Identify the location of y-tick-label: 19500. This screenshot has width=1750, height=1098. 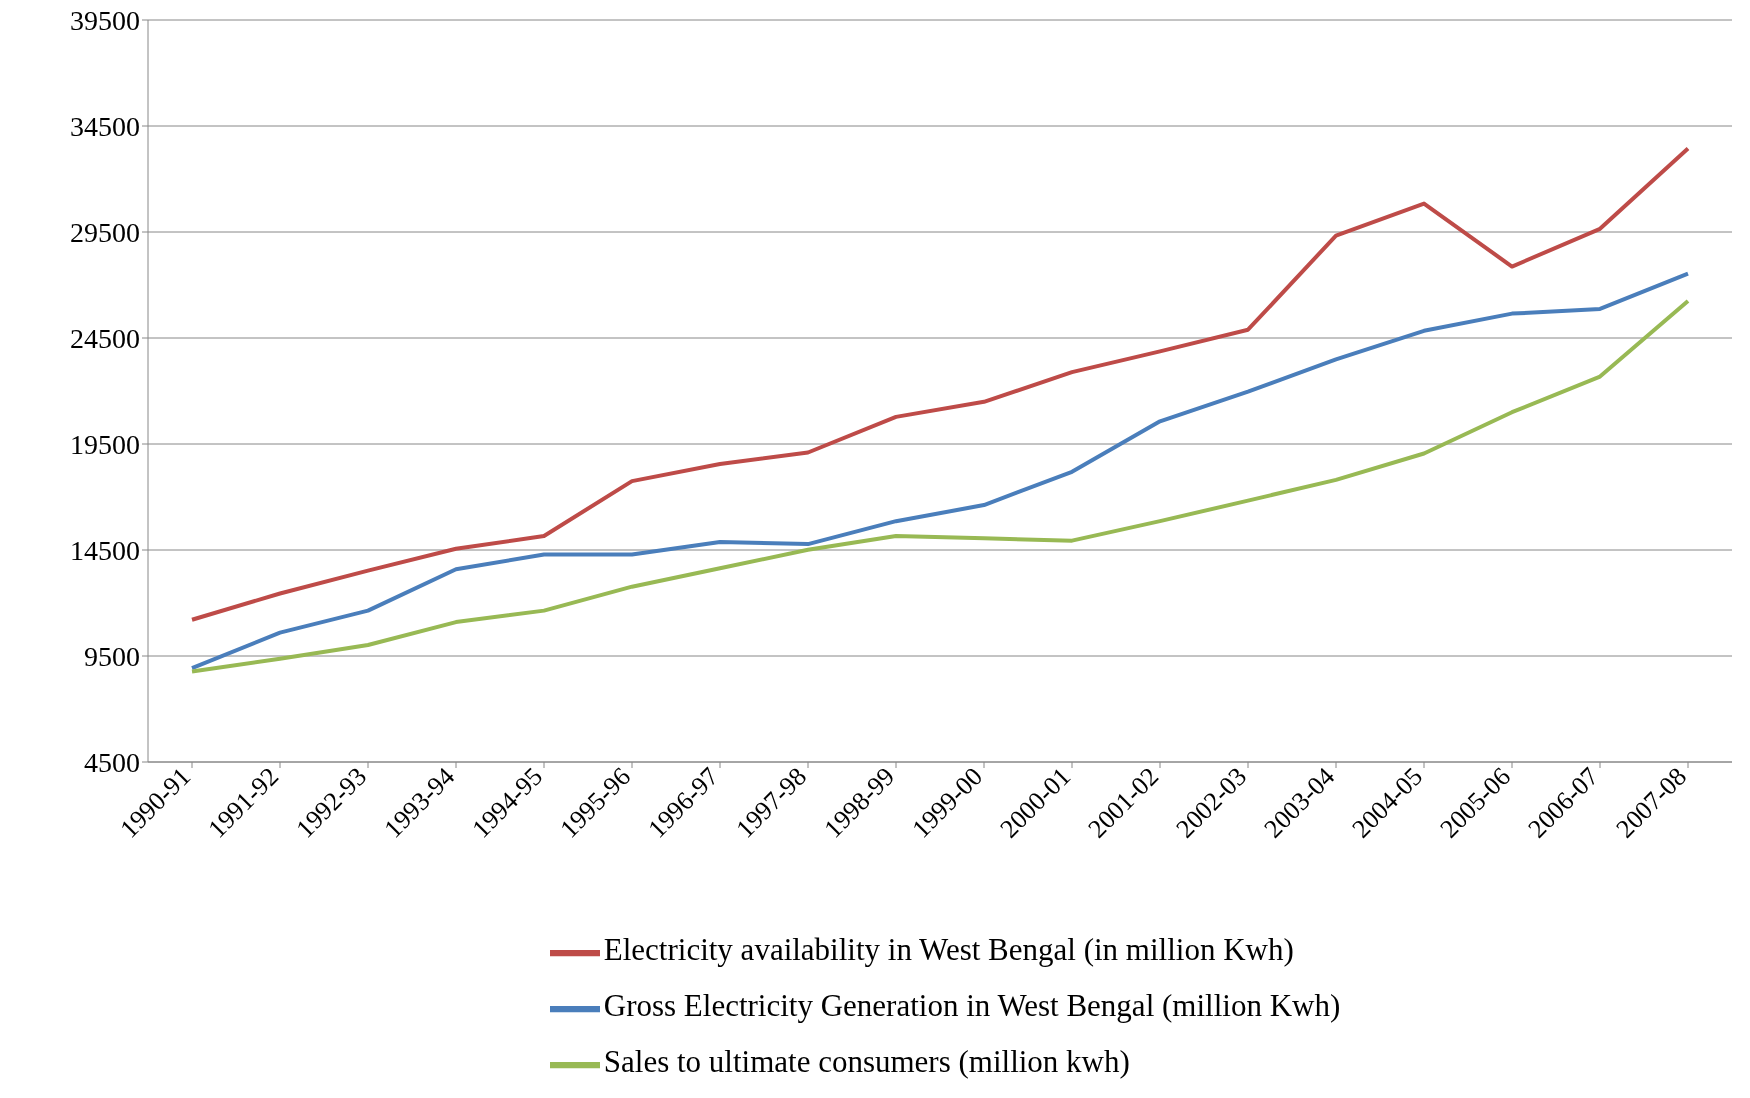
(105, 444).